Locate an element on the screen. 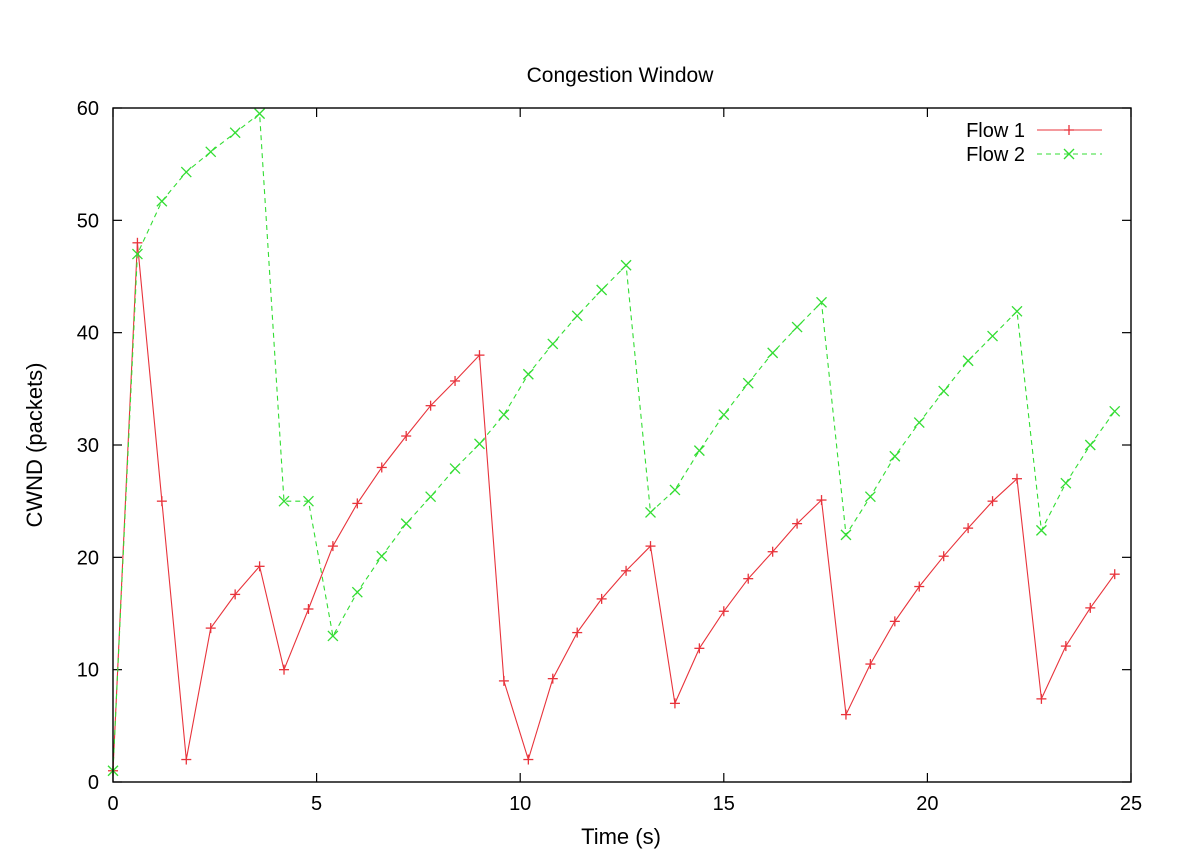 This screenshot has height=856, width=1186. y-tick-label: 0 is located at coordinates (93, 783).